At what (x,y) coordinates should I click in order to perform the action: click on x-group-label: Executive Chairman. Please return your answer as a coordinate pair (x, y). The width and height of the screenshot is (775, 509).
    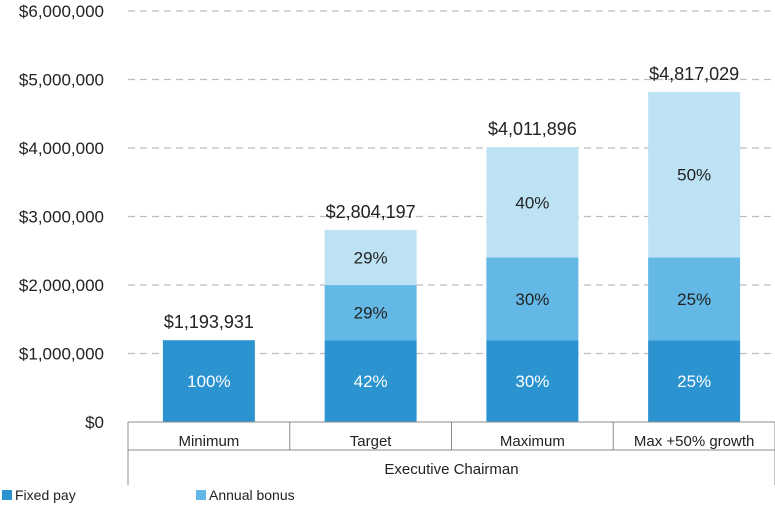
    Looking at the image, I should click on (451, 469).